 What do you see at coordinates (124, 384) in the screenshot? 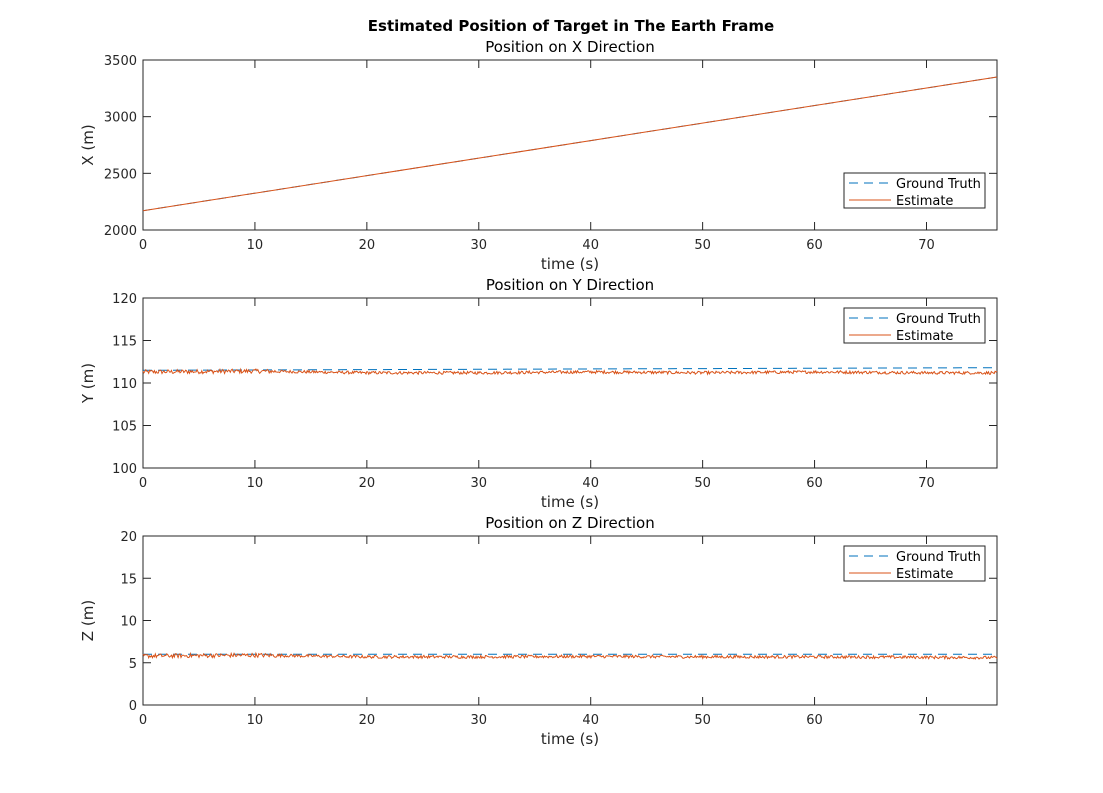
I see `y-tick-label: 110` at bounding box center [124, 384].